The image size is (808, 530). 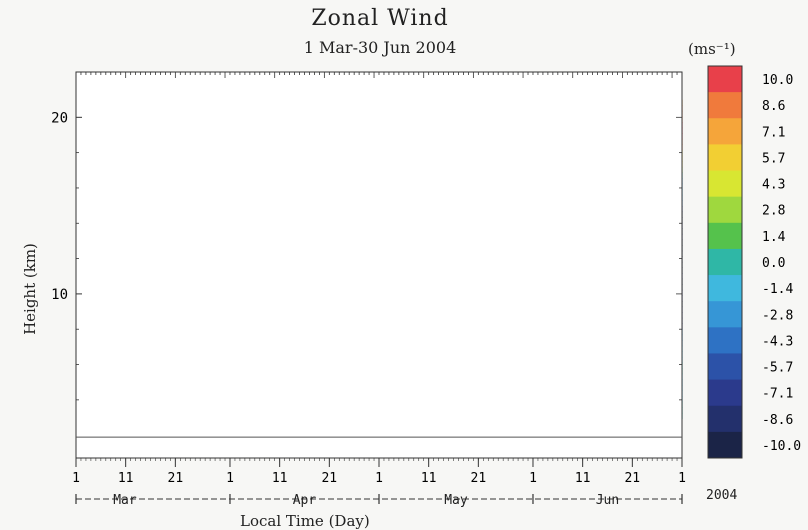 What do you see at coordinates (59, 118) in the screenshot?
I see `y-tick-label: 20` at bounding box center [59, 118].